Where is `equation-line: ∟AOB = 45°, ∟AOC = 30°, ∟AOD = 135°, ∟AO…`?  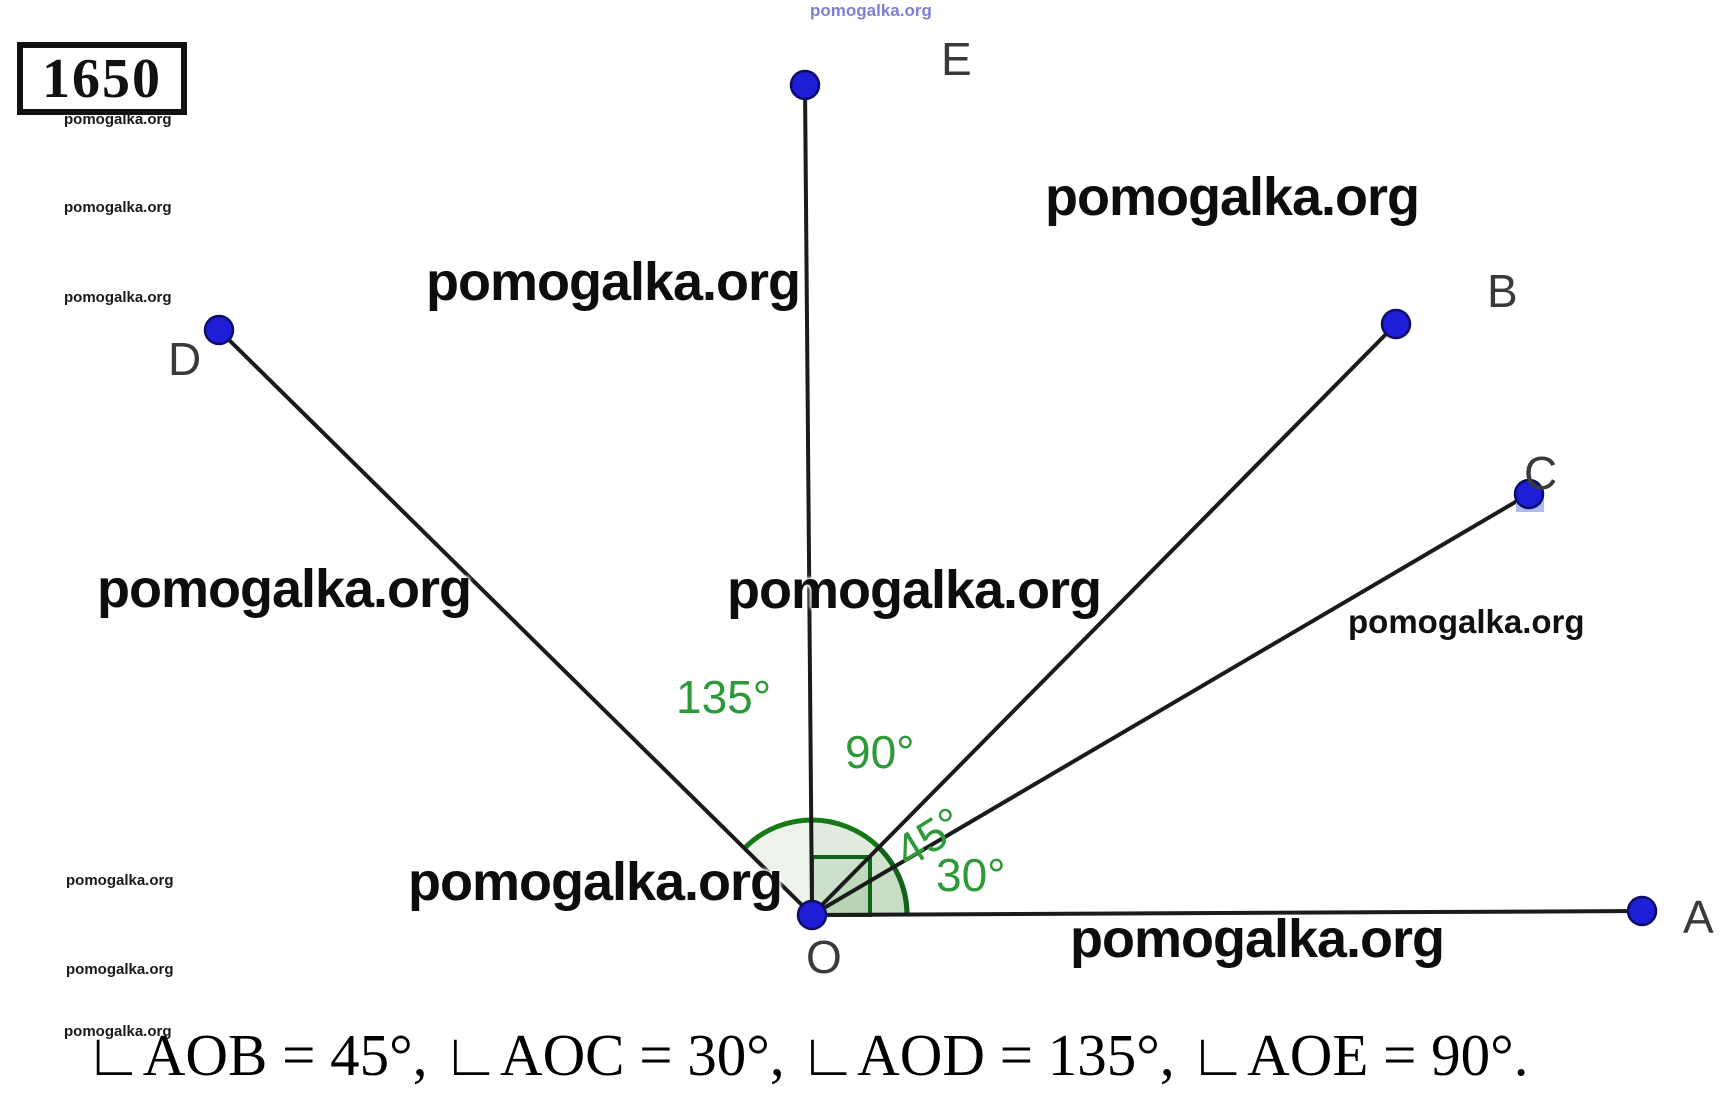
equation-line: ∟AOB = 45°, ∟AOC = 30°, ∟AOD = 135°, ∟AO… is located at coordinates (807, 1055).